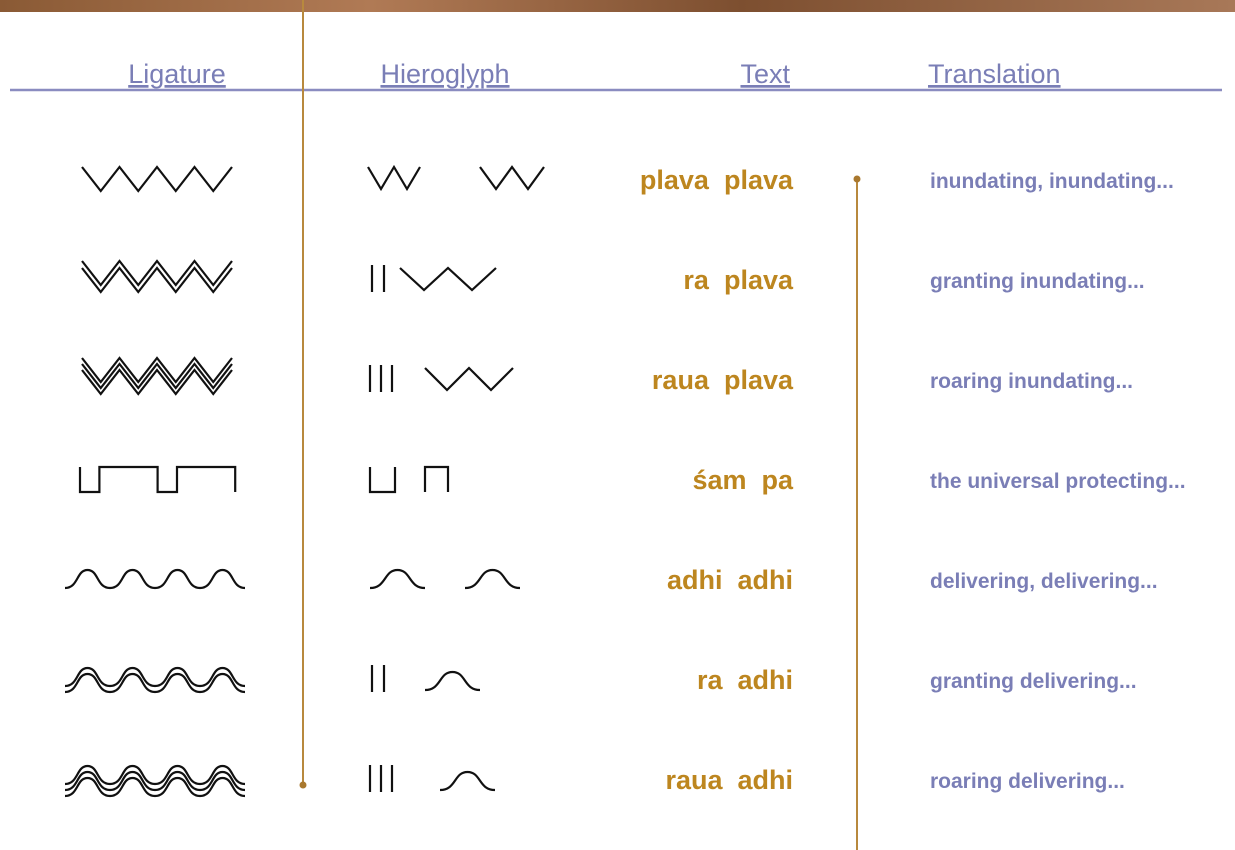 Image resolution: width=1235 pixels, height=850 pixels. What do you see at coordinates (765, 74) in the screenshot?
I see `column-header: Text` at bounding box center [765, 74].